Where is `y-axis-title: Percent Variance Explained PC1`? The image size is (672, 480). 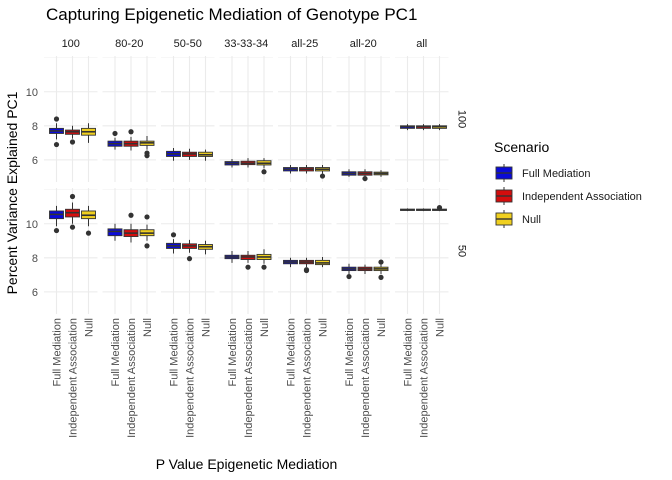
y-axis-title: Percent Variance Explained PC1 is located at coordinates (12, 192).